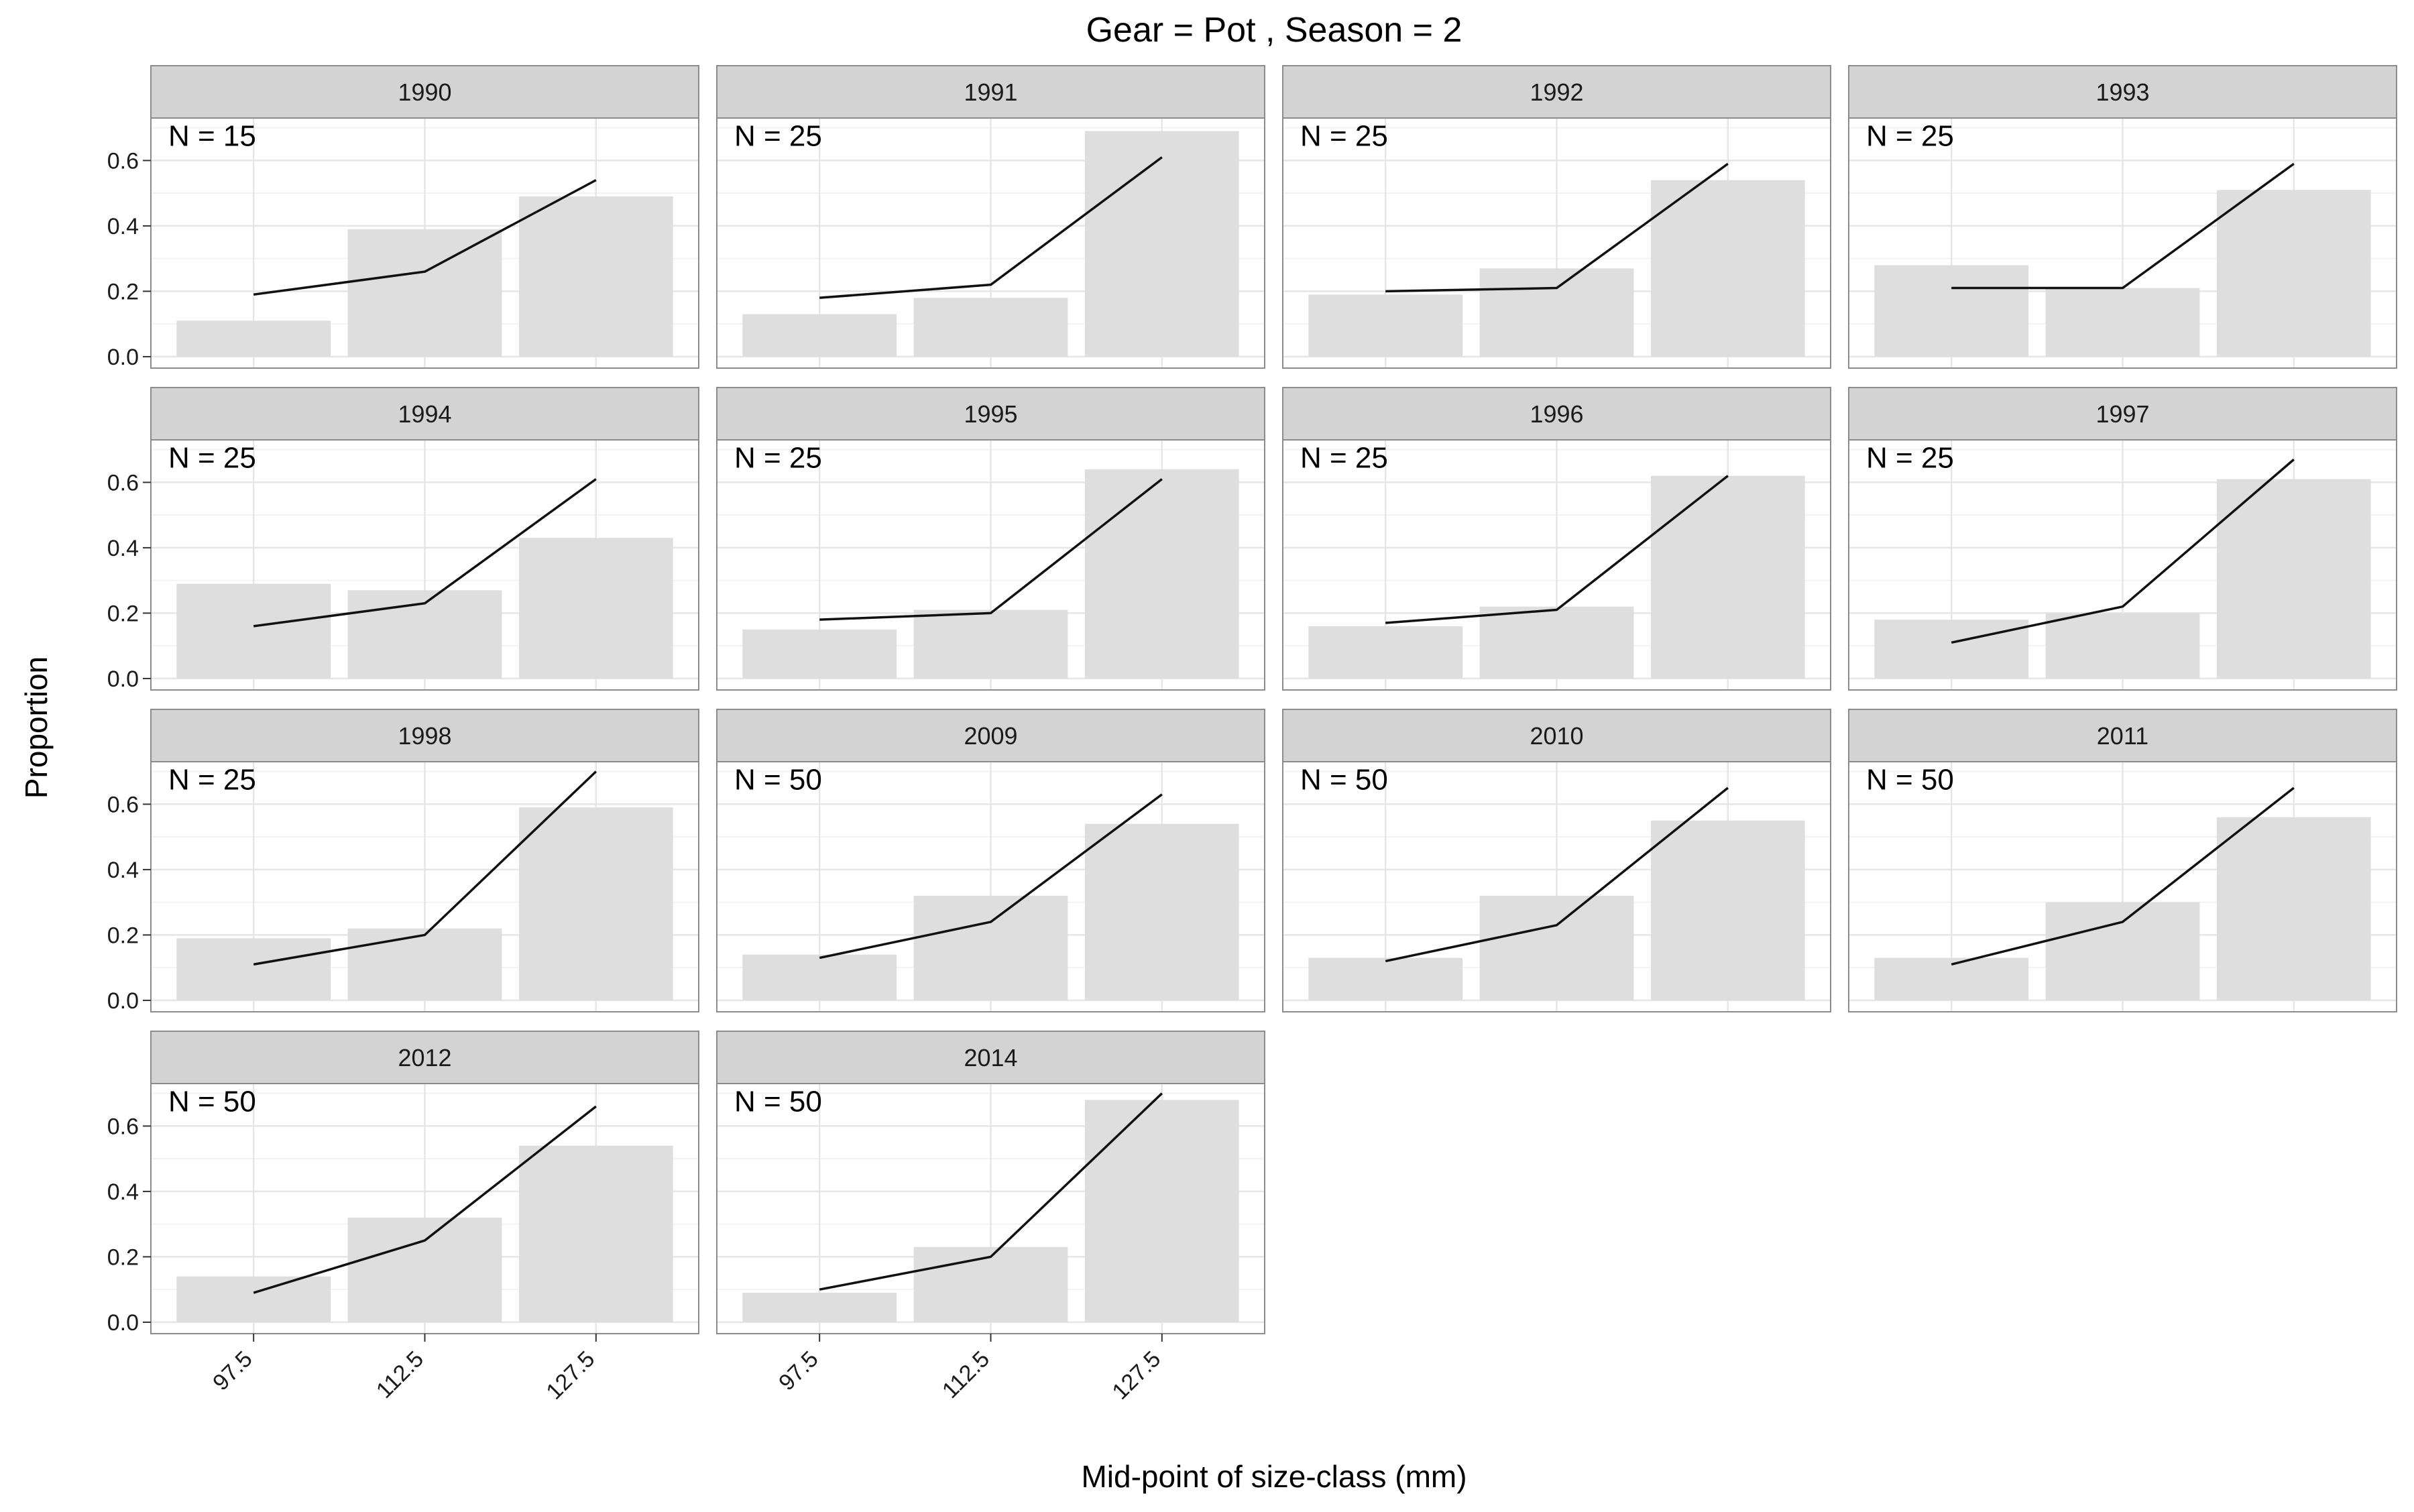  I want to click on facet-panel: 1994 N = 25 0.0 0.2 0.4 0.6, so click(403, 540).